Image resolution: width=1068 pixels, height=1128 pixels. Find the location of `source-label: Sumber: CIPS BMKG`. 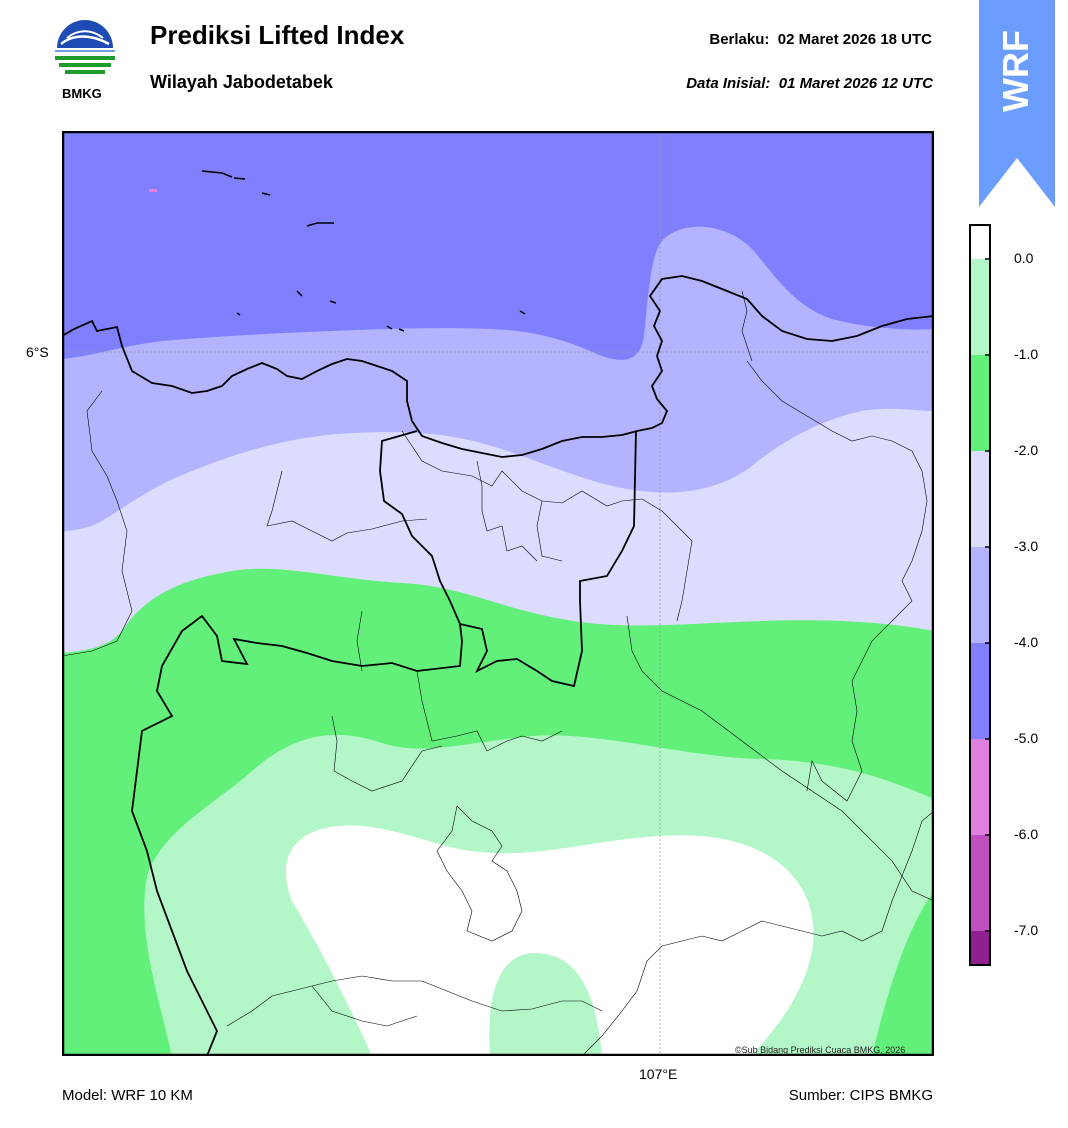

source-label: Sumber: CIPS BMKG is located at coordinates (860, 1095).